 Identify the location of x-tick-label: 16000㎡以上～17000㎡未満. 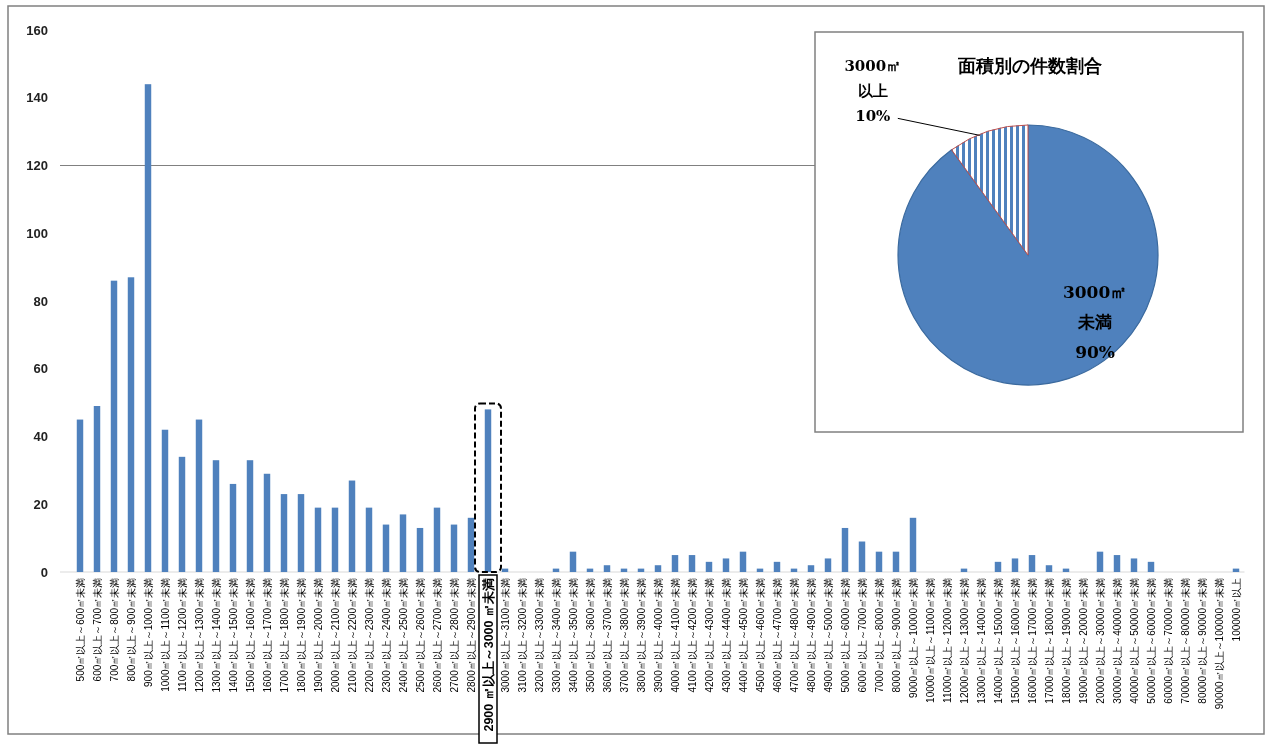
(1032, 641).